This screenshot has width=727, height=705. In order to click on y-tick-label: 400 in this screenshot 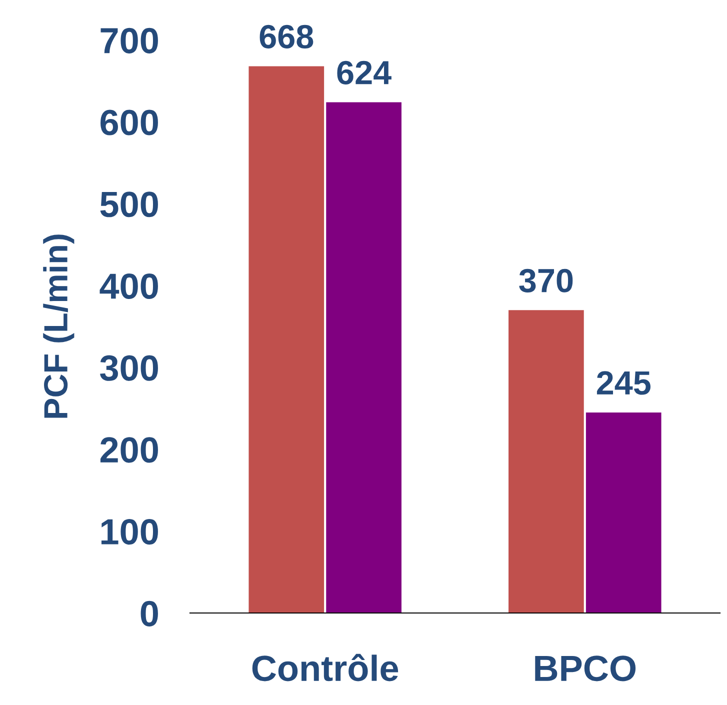, I will do `click(129, 286)`.